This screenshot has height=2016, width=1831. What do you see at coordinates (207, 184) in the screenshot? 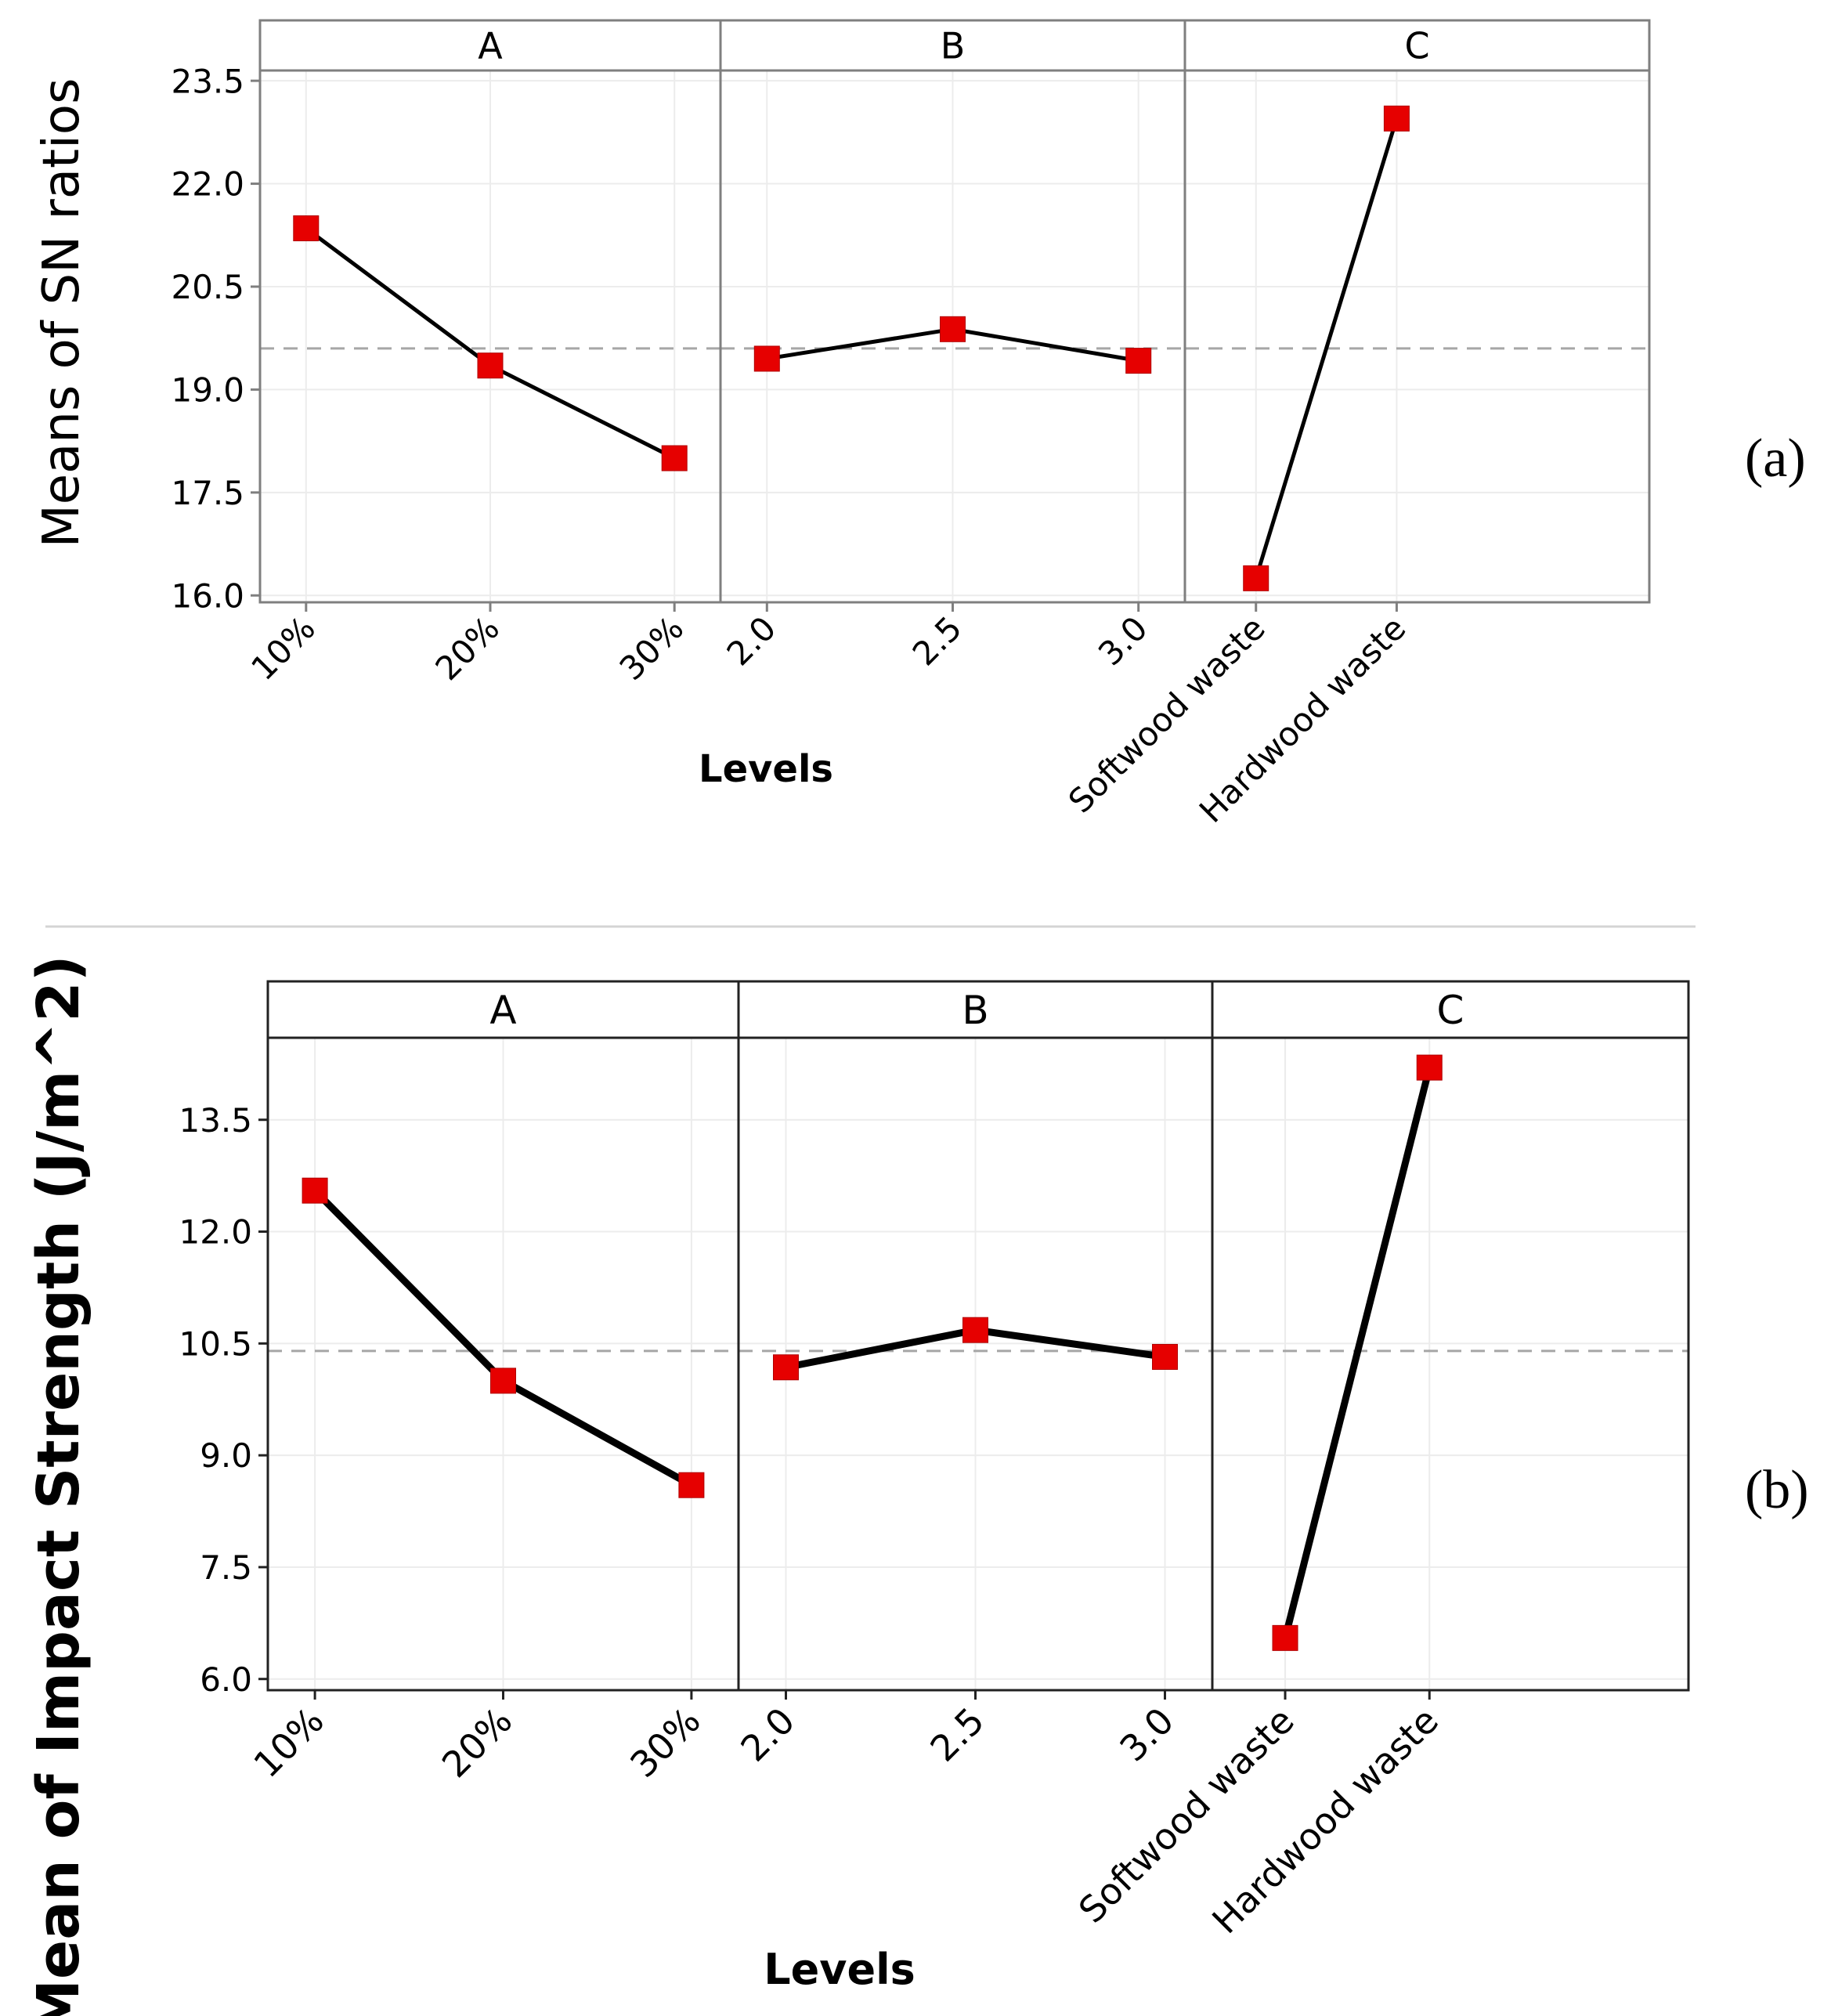
I see `y-tick-label: 22.0` at bounding box center [207, 184].